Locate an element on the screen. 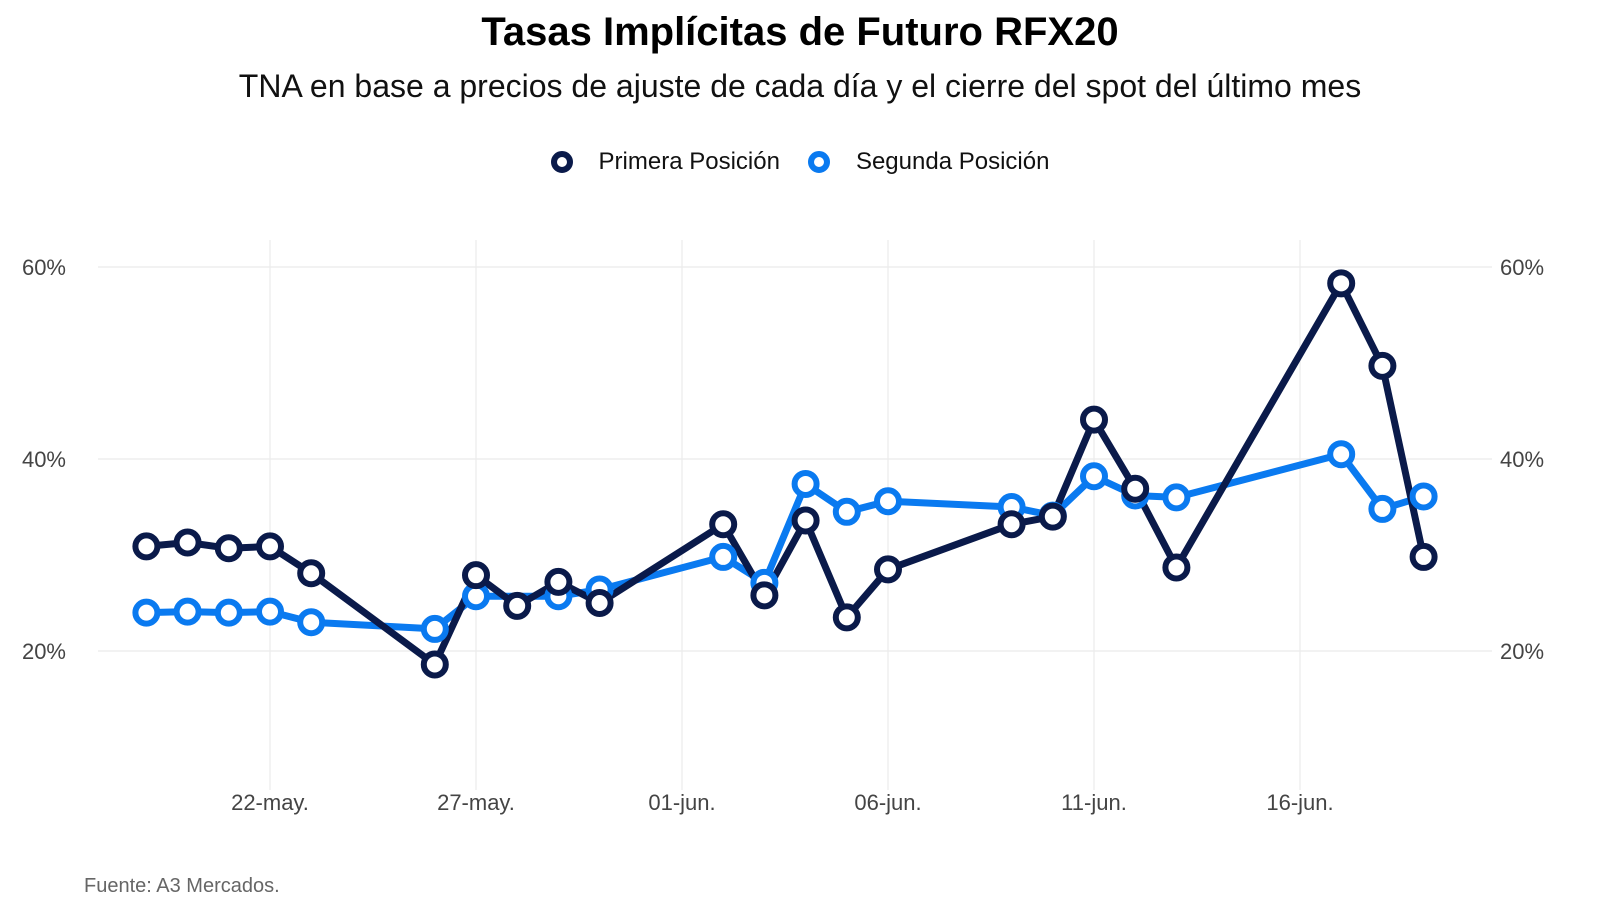 The width and height of the screenshot is (1600, 914). x-tick-label: 16-jun. is located at coordinates (1299, 802).